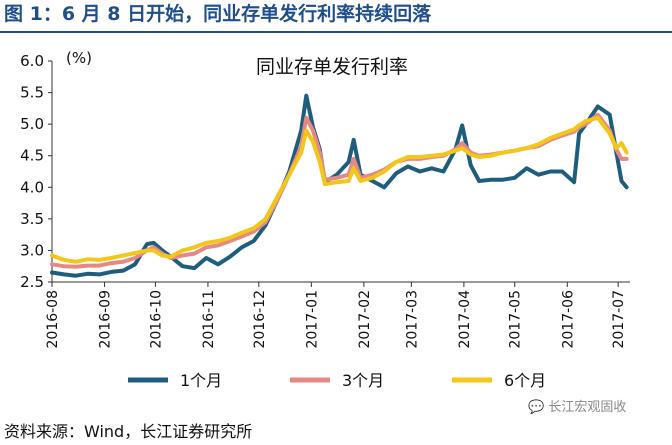  I want to click on y-axis-unit-label: (%), so click(79, 58).